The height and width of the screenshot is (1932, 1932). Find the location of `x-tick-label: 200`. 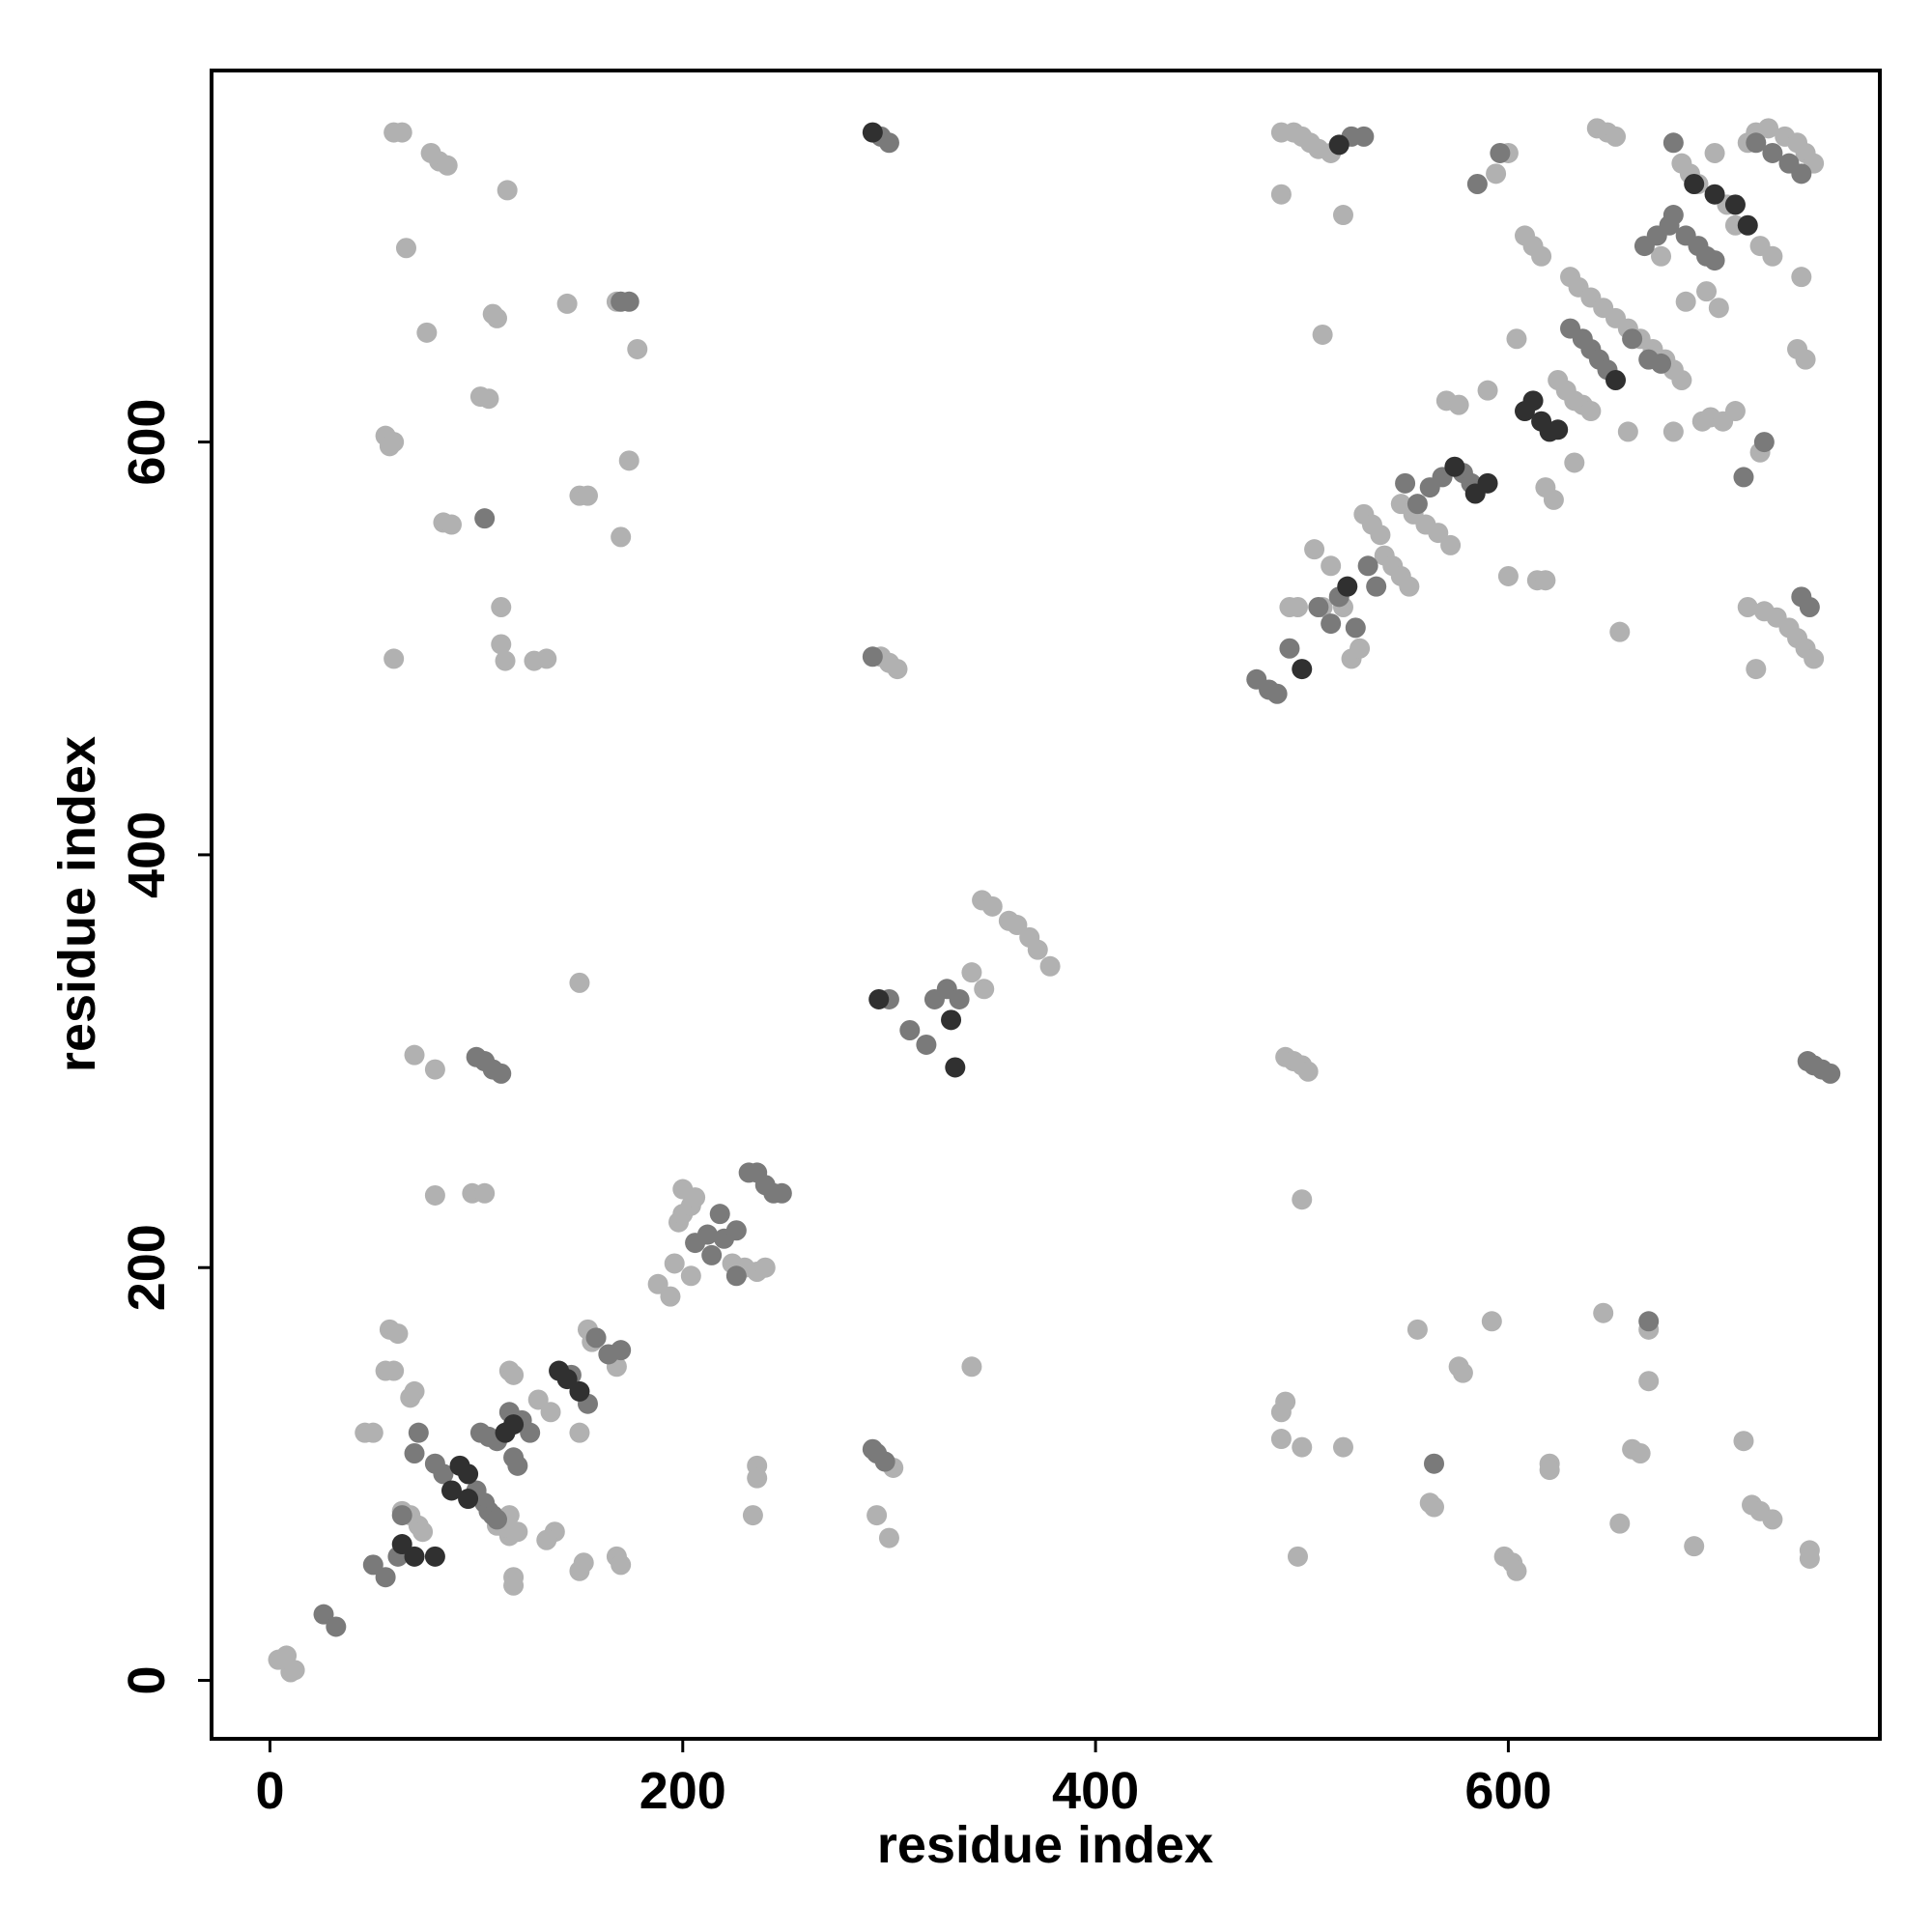

x-tick-label: 200 is located at coordinates (682, 1791).